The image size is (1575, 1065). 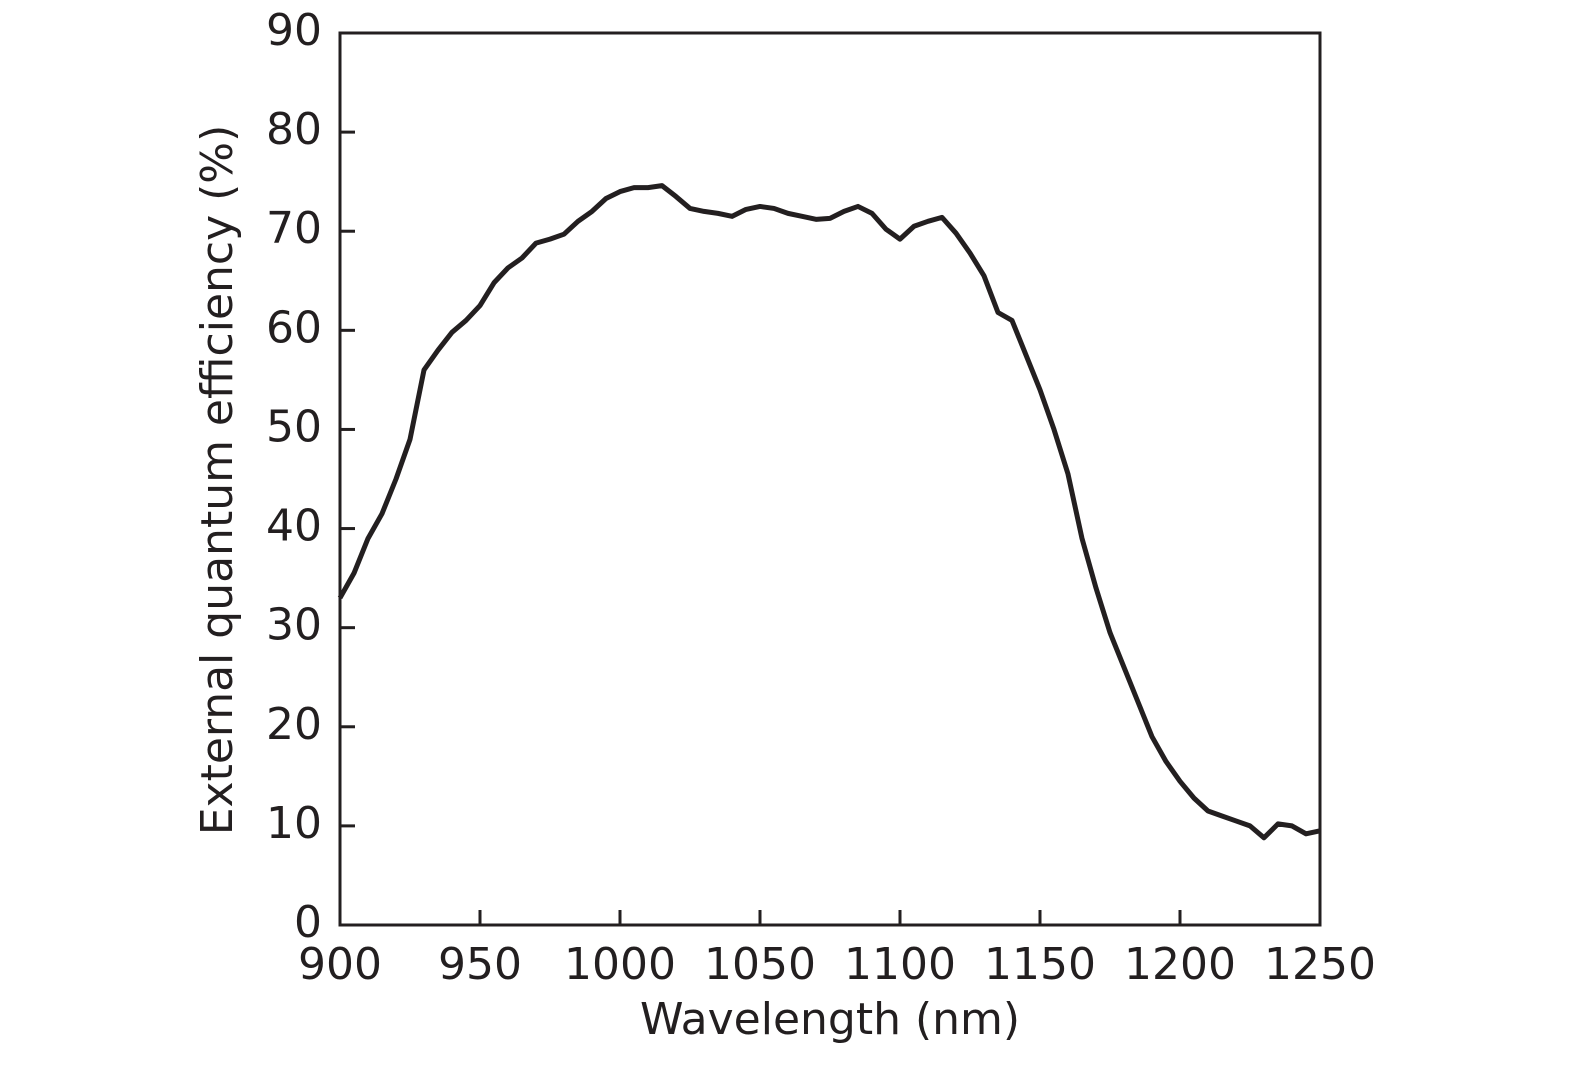 What do you see at coordinates (1180, 964) in the screenshot?
I see `x-tick-label: 1200` at bounding box center [1180, 964].